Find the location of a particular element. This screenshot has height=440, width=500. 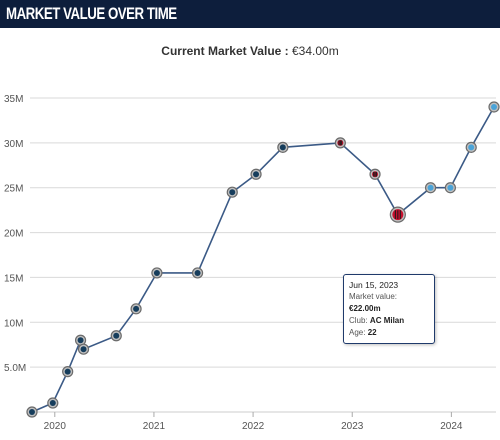

y-tick-label: 10M is located at coordinates (13, 323).